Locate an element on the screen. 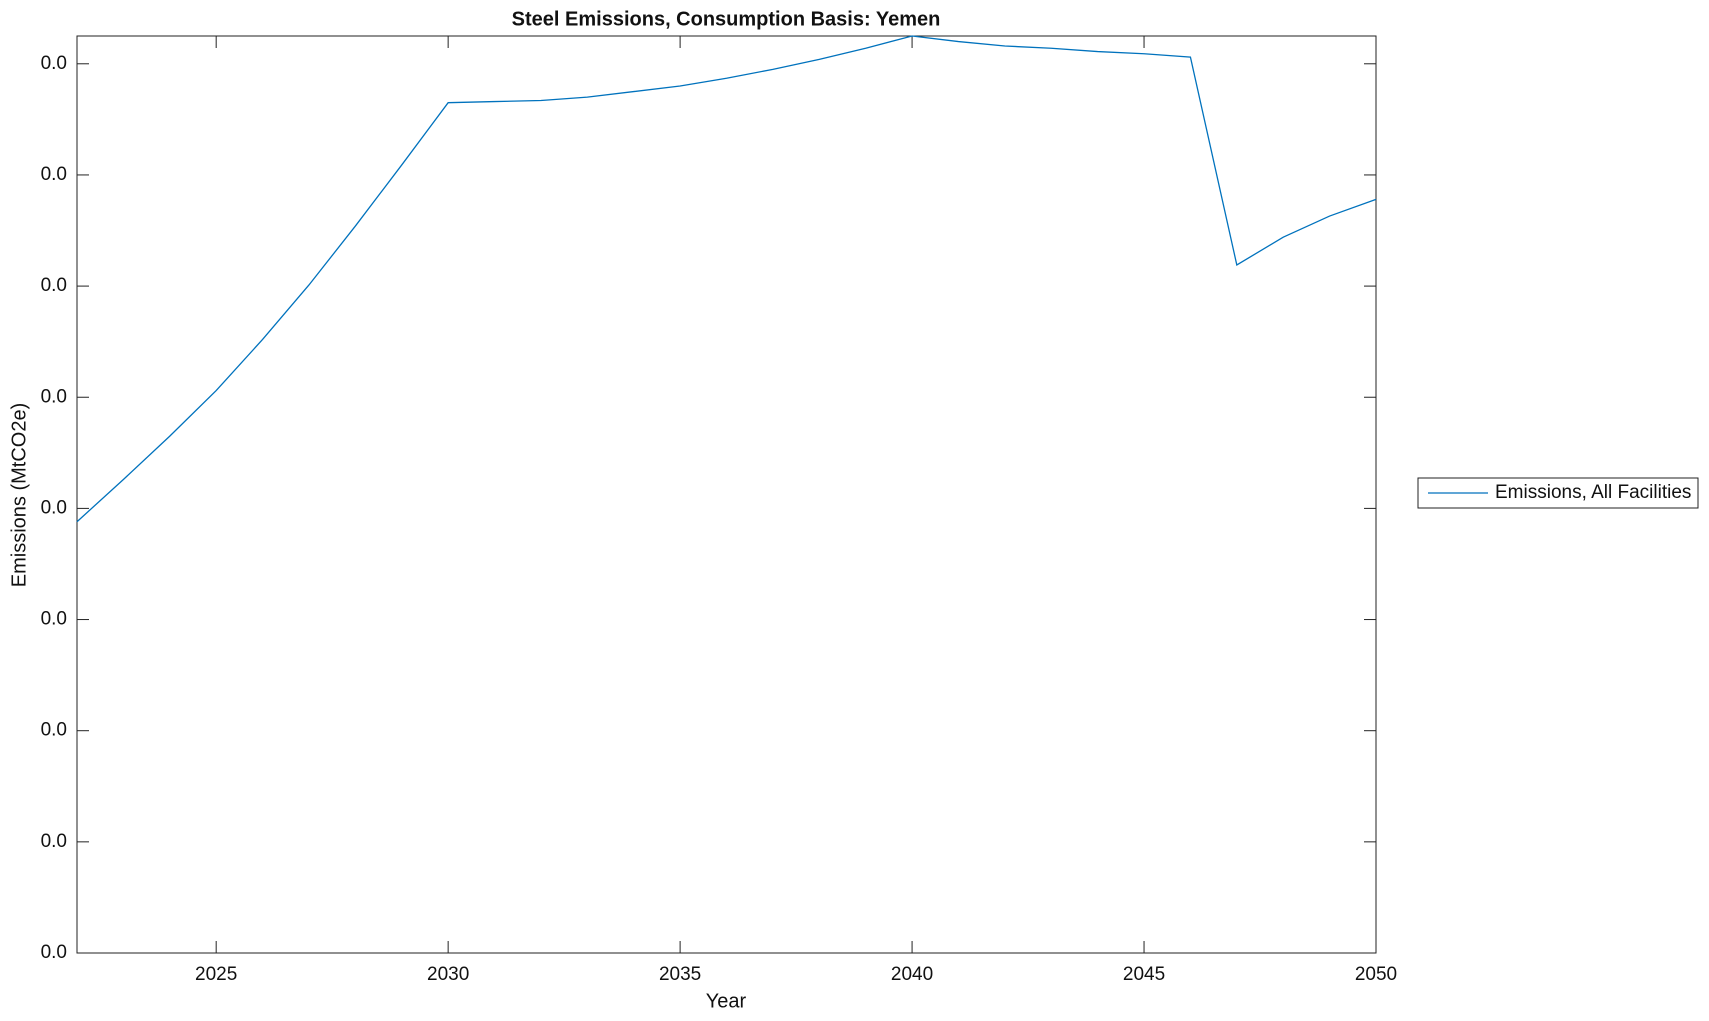 The width and height of the screenshot is (1709, 1021). x-tick-label: 2040 is located at coordinates (912, 974).